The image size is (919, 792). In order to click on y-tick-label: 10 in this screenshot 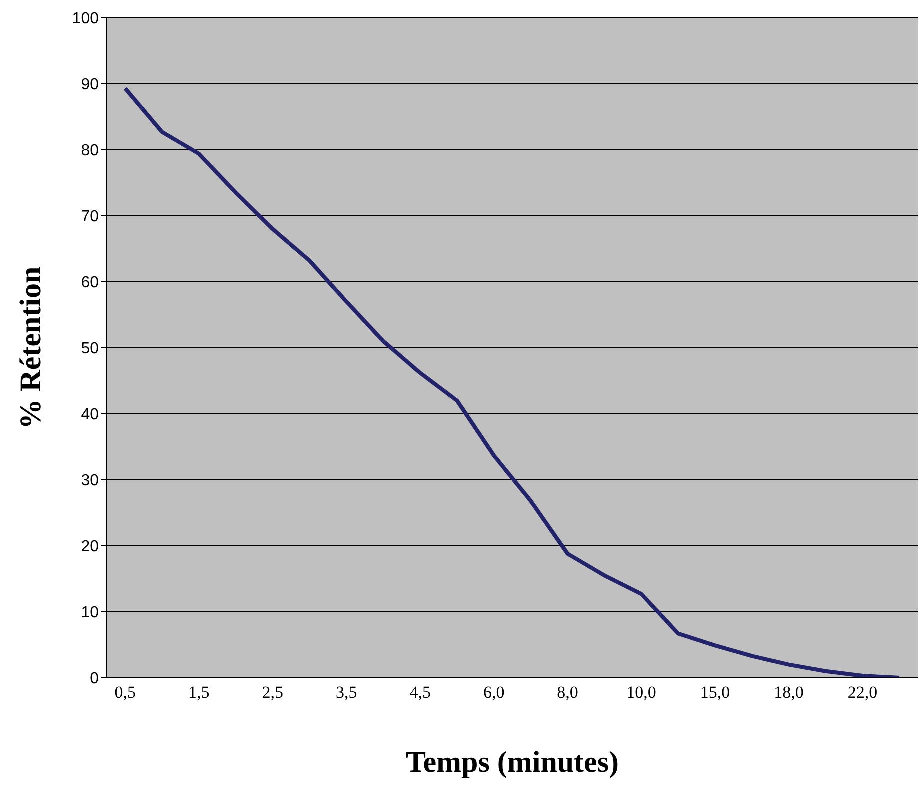, I will do `click(90, 613)`.